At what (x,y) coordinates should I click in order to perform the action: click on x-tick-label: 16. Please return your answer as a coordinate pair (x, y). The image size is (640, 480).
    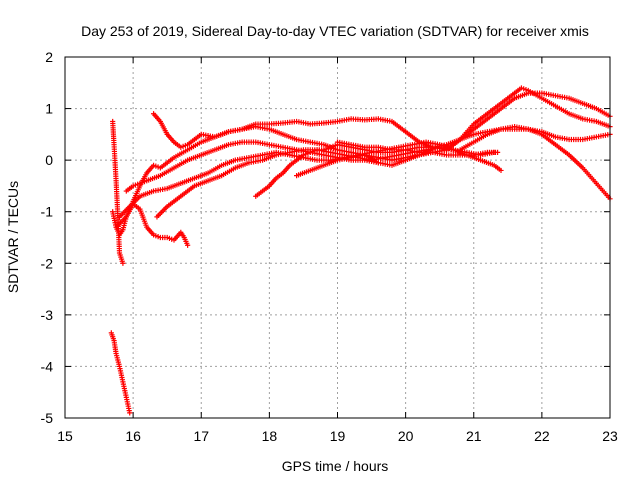
    Looking at the image, I should click on (133, 436).